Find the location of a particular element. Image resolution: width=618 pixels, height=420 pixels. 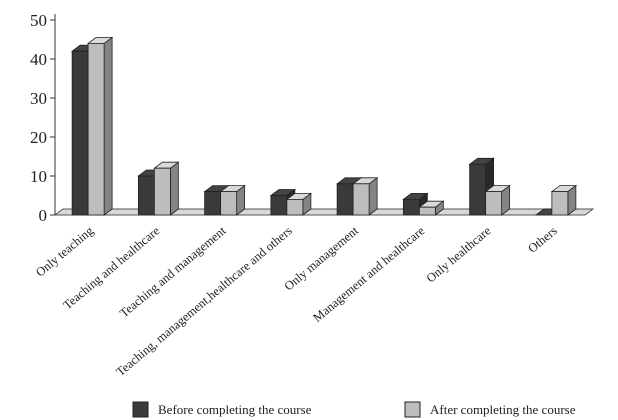

chart-floor is located at coordinates (324, 212).